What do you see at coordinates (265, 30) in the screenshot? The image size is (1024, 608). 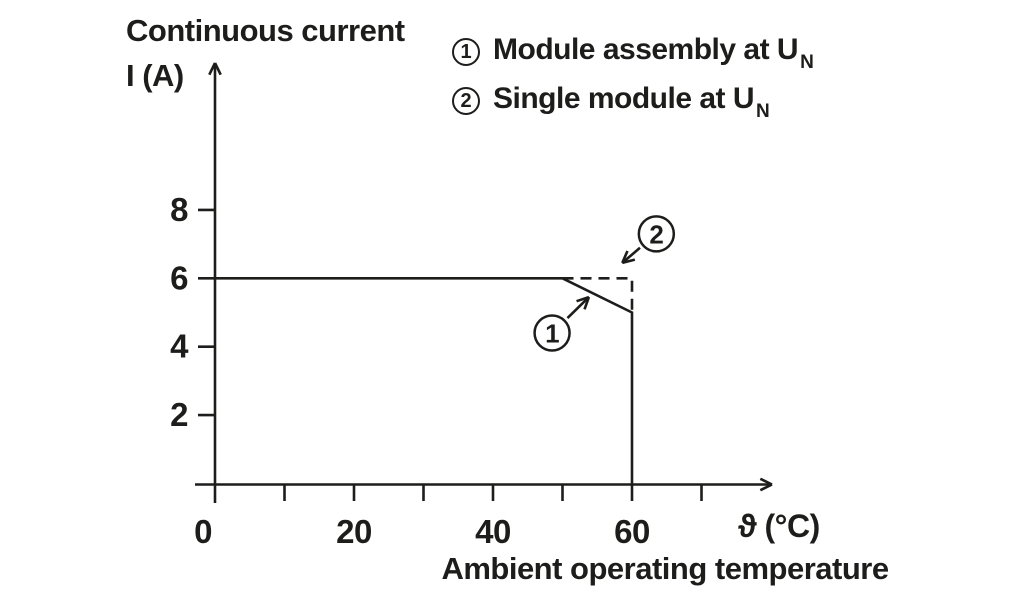 I see `y-axis-title-line1: Continuous current` at bounding box center [265, 30].